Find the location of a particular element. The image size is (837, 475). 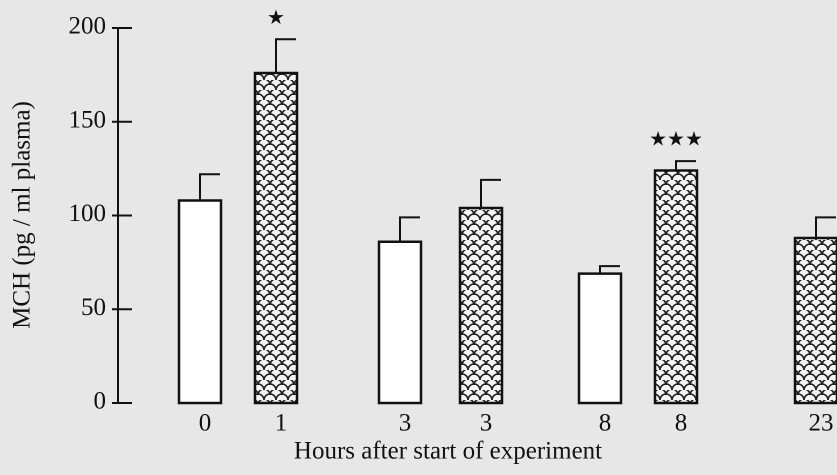

y-tick-label: 50 is located at coordinates (93, 307).